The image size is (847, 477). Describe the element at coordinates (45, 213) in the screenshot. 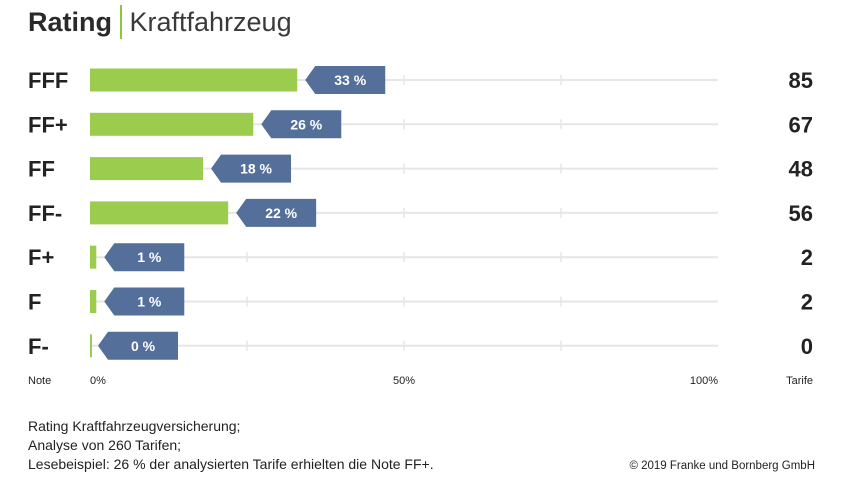

I see `category-label: FF-` at that location.